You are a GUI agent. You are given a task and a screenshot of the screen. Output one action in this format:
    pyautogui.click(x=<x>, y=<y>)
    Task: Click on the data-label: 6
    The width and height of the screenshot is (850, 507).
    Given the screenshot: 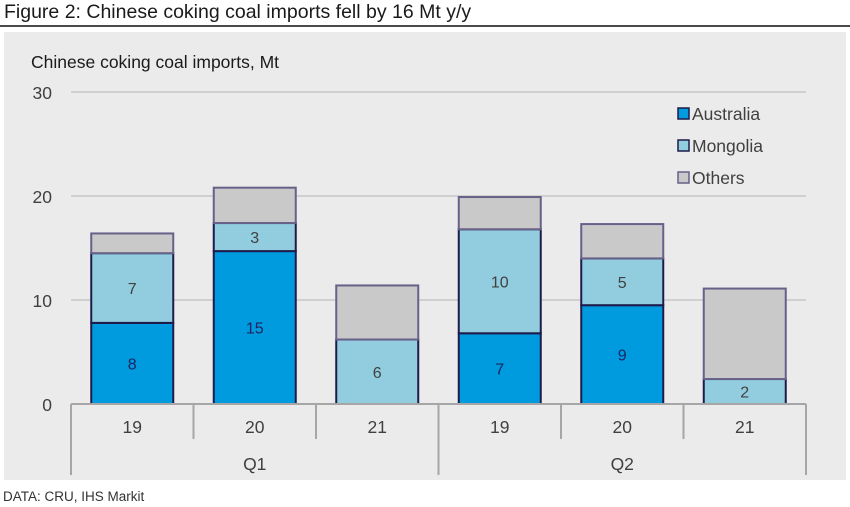 What is the action you would take?
    pyautogui.click(x=377, y=373)
    